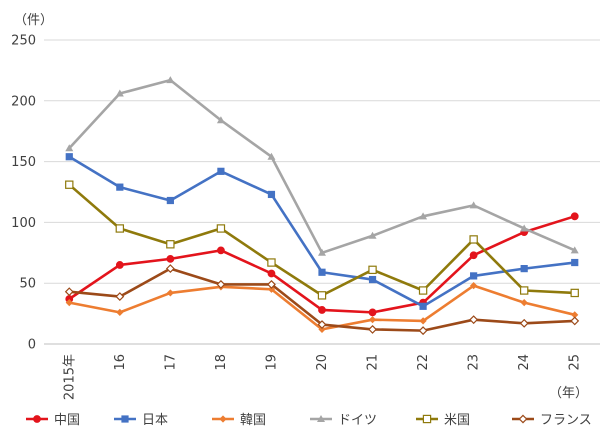  What do you see at coordinates (239, 420) in the screenshot?
I see `legend-item: 韓国` at bounding box center [239, 420].